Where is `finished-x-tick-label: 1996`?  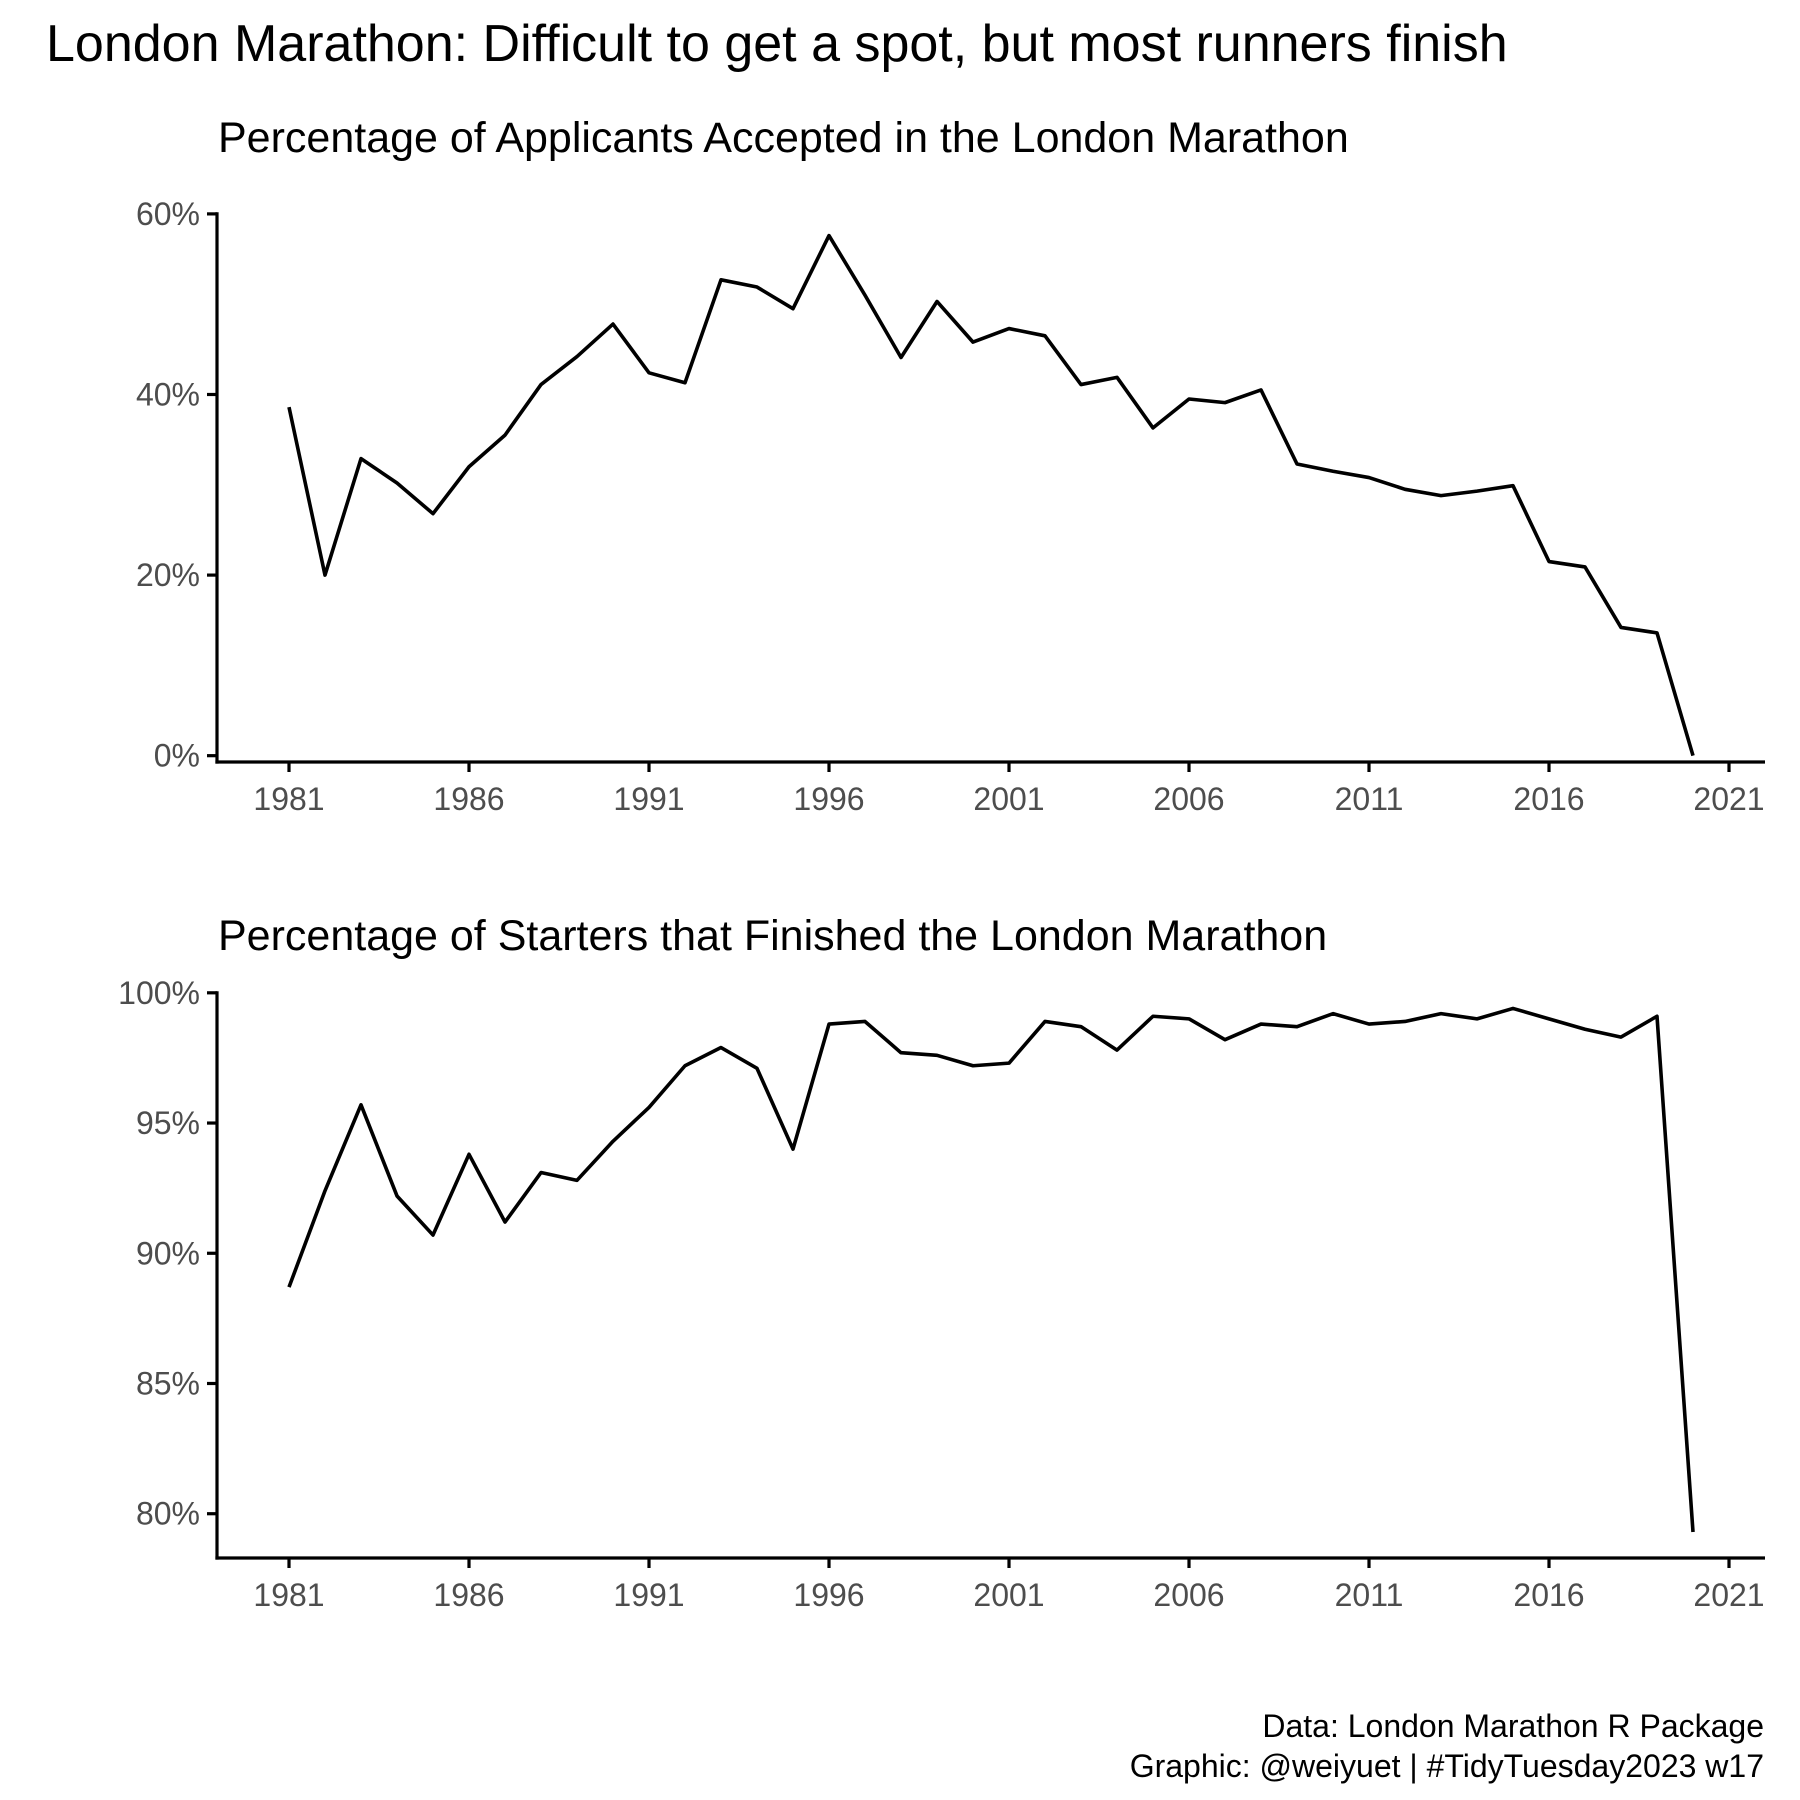
finished-x-tick-label: 1996 is located at coordinates (828, 1595).